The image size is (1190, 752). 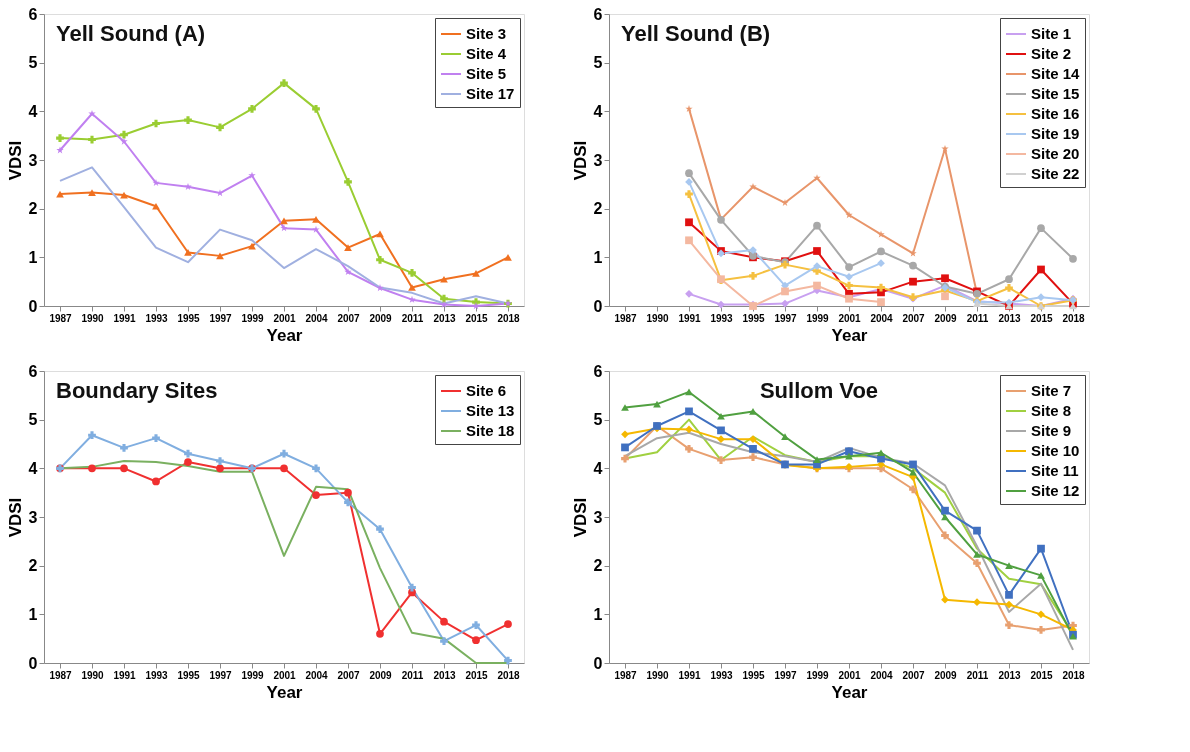 I want to click on legend-label: Site 15, so click(x=1055, y=93).